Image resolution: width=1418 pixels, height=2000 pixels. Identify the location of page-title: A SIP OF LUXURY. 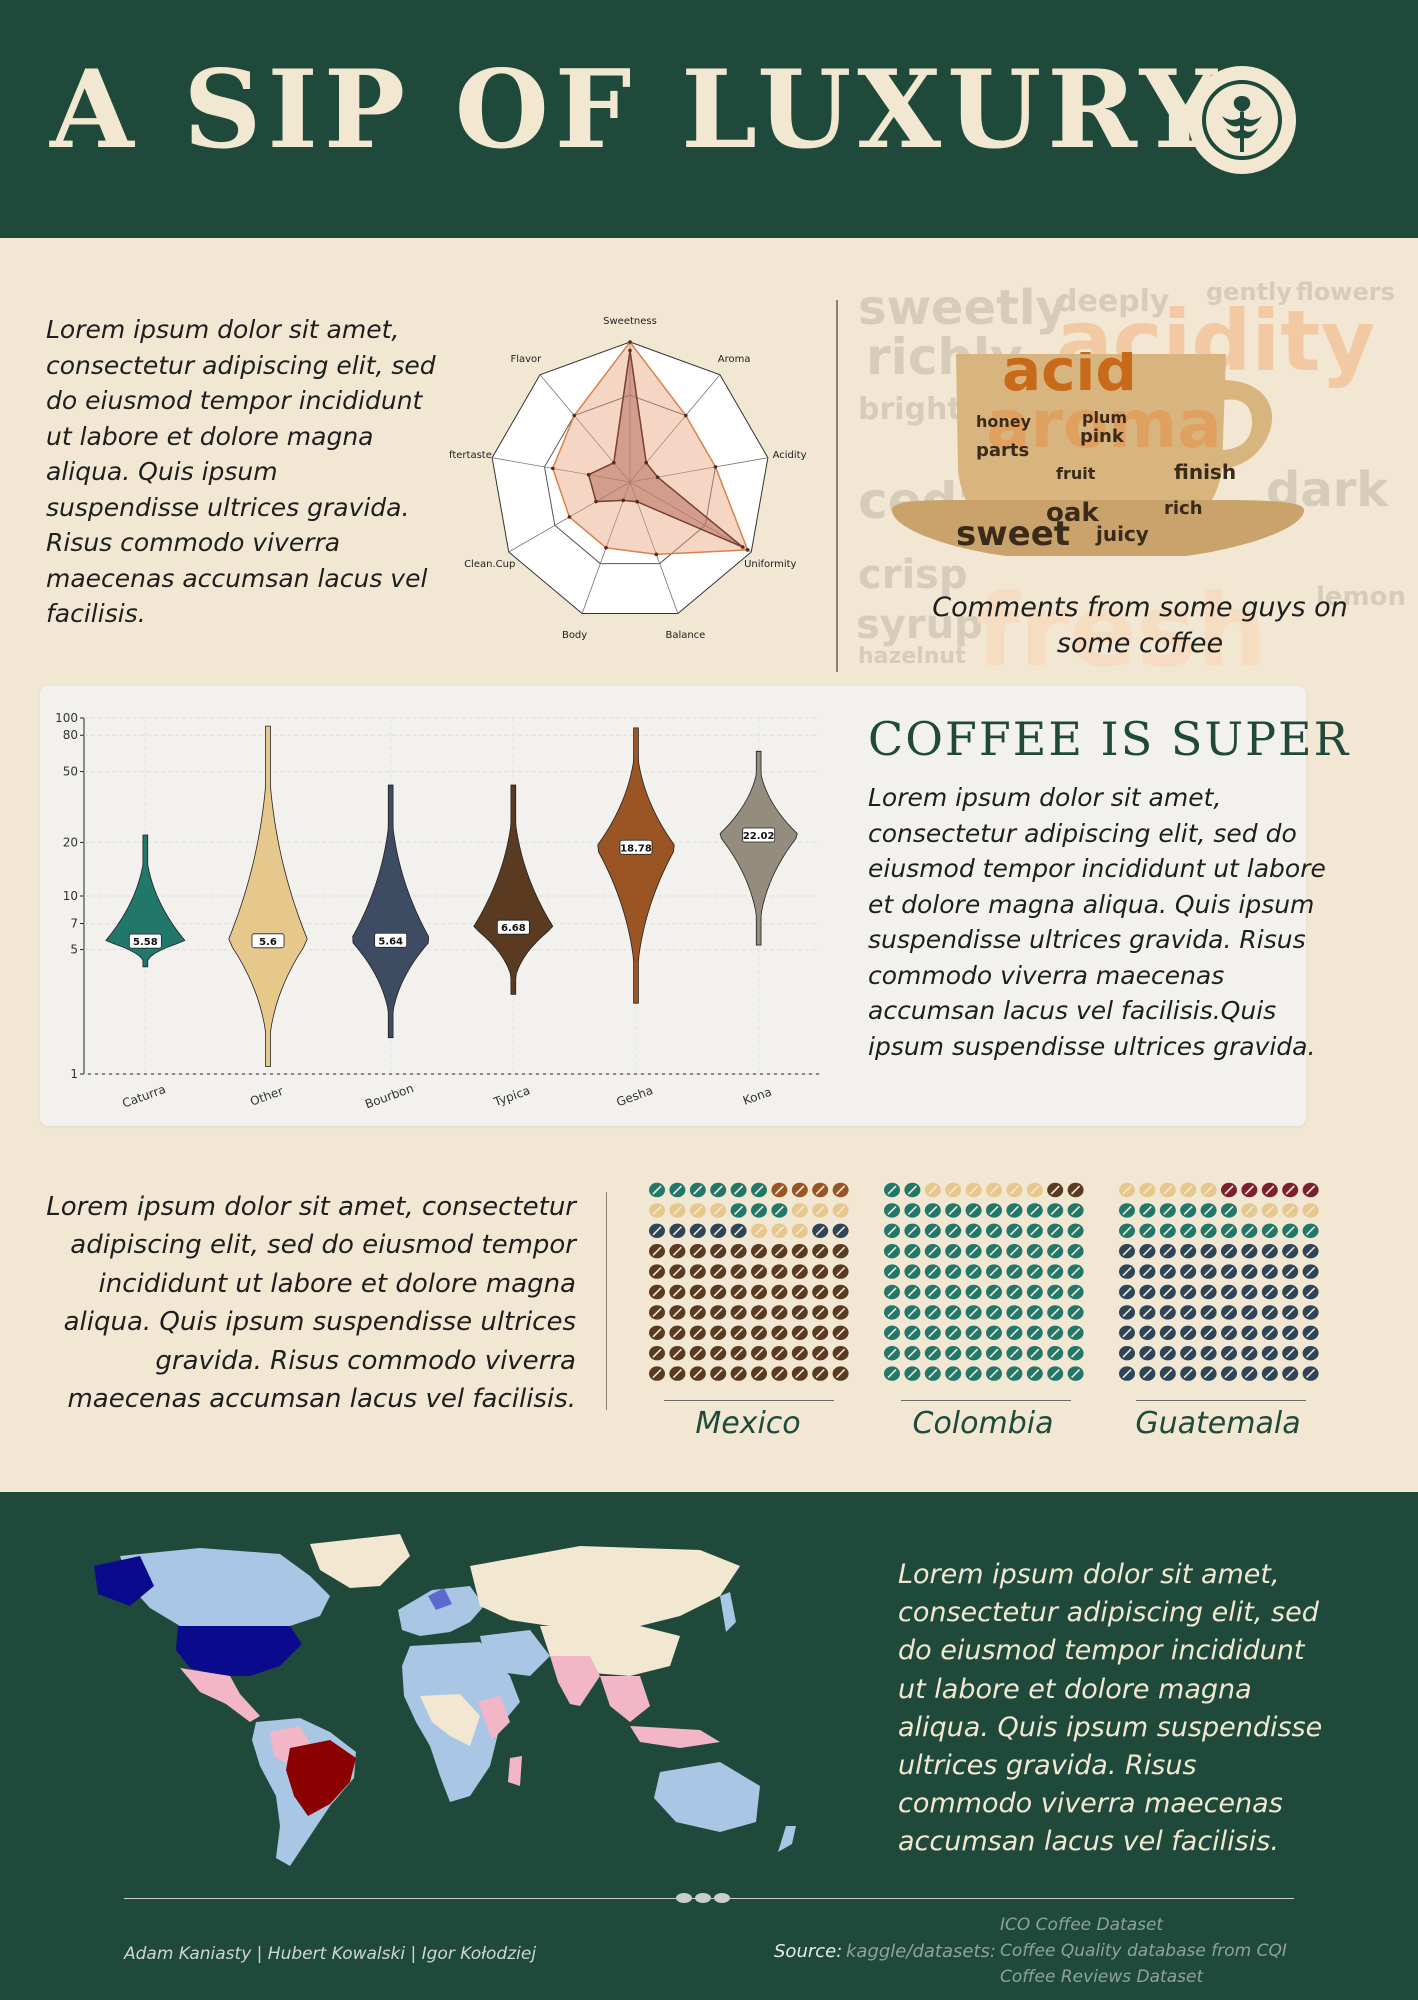
(636, 110).